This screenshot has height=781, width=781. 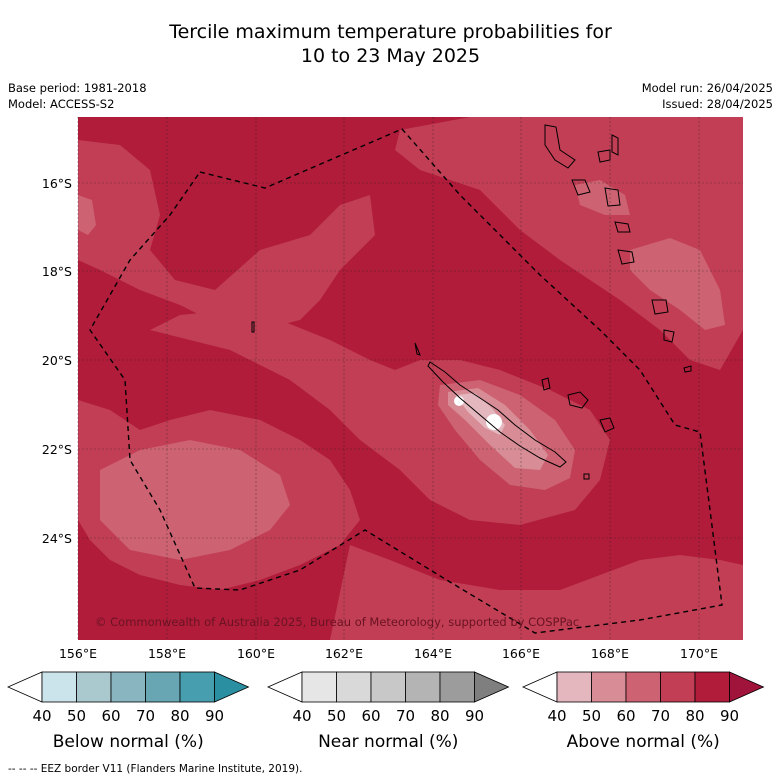 I want to click on lon-label-158e: 158°E, so click(x=167, y=653).